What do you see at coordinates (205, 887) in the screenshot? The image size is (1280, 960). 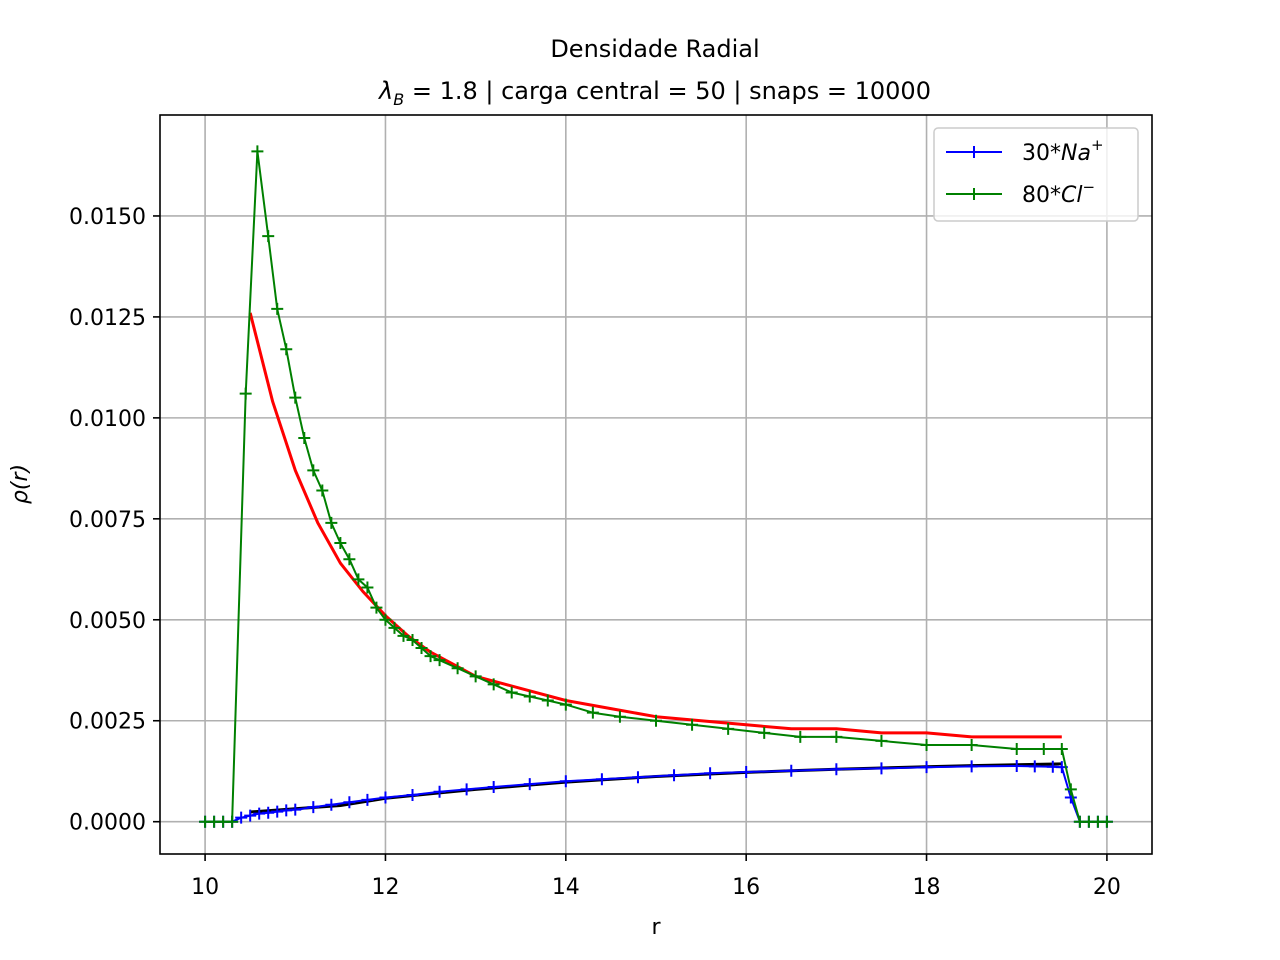 I see `x-tick-label: 10` at bounding box center [205, 887].